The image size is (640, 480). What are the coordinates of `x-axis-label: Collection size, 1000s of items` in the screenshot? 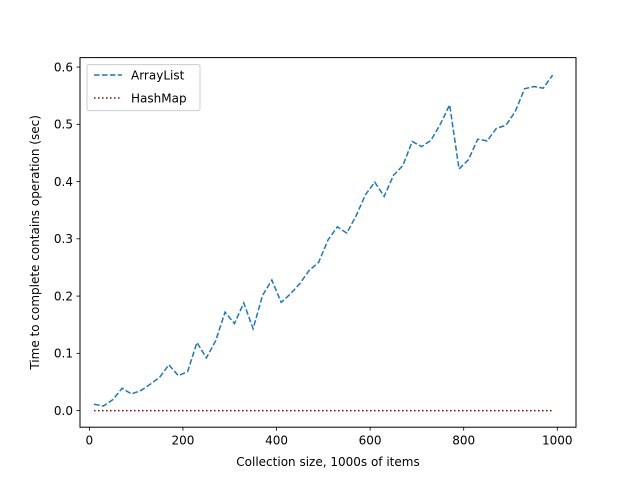 It's located at (327, 462).